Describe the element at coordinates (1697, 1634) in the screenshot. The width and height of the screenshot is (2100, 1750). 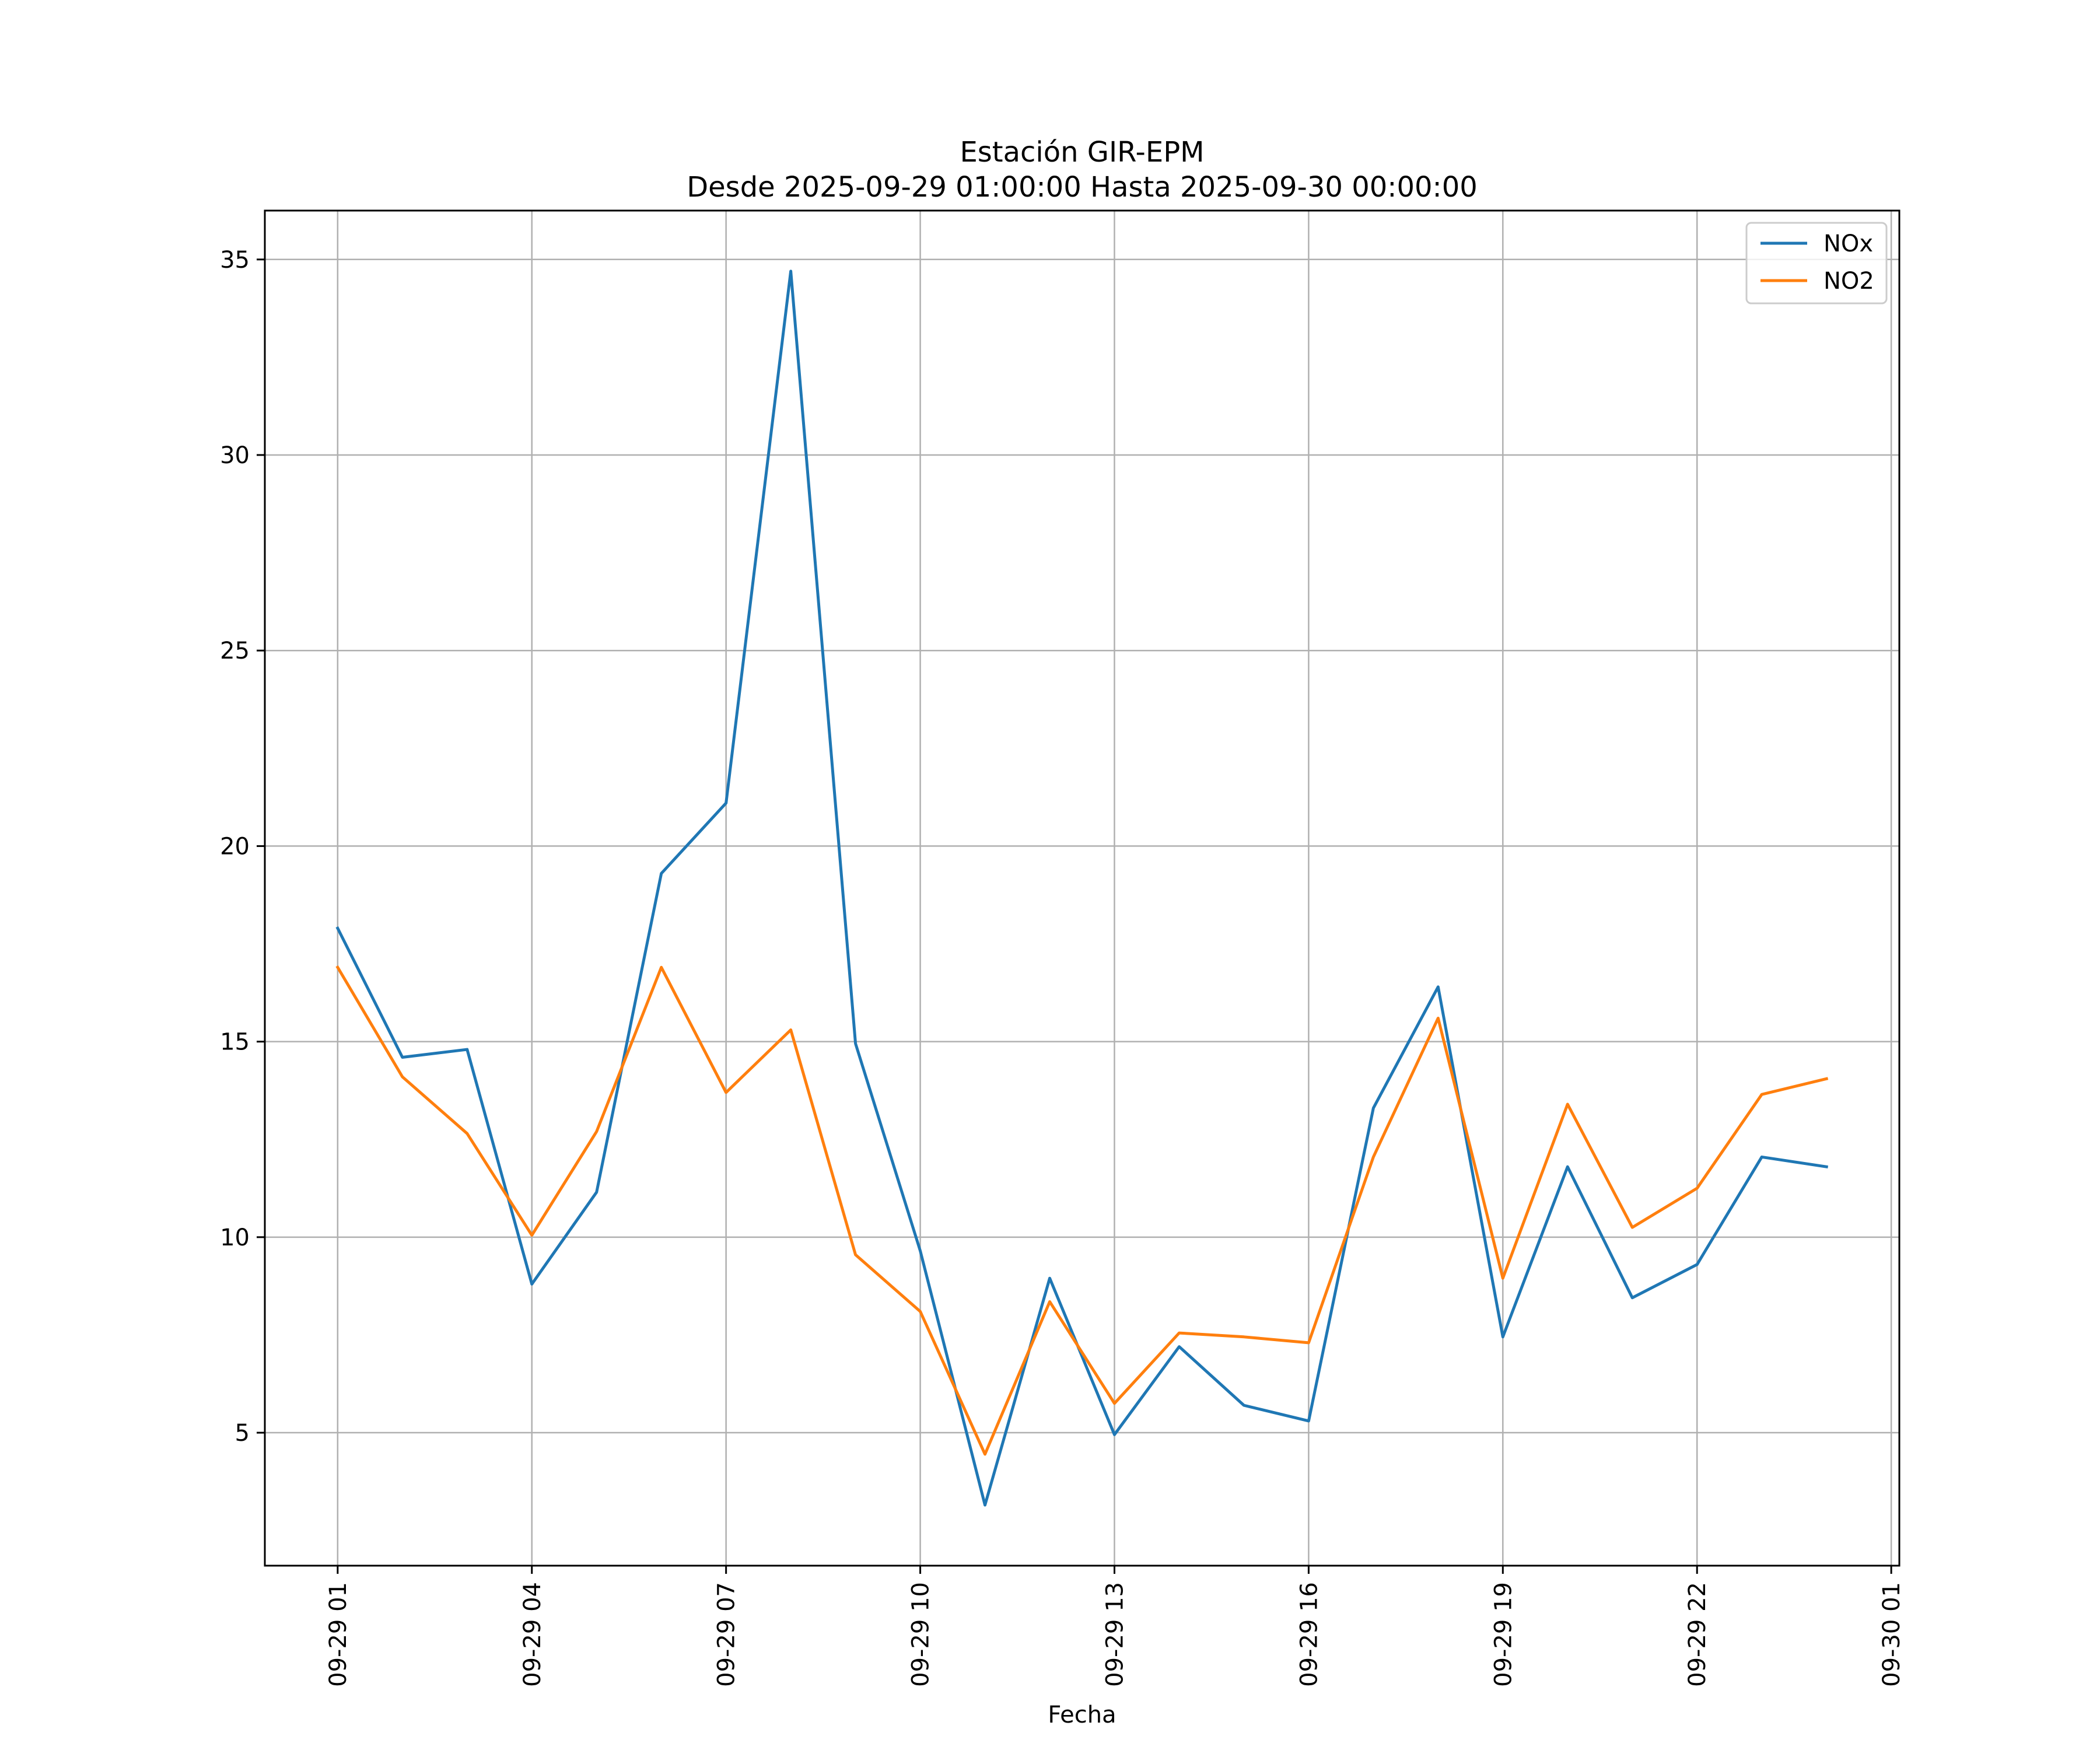
I see `x-tick-label: 09-29 22` at that location.